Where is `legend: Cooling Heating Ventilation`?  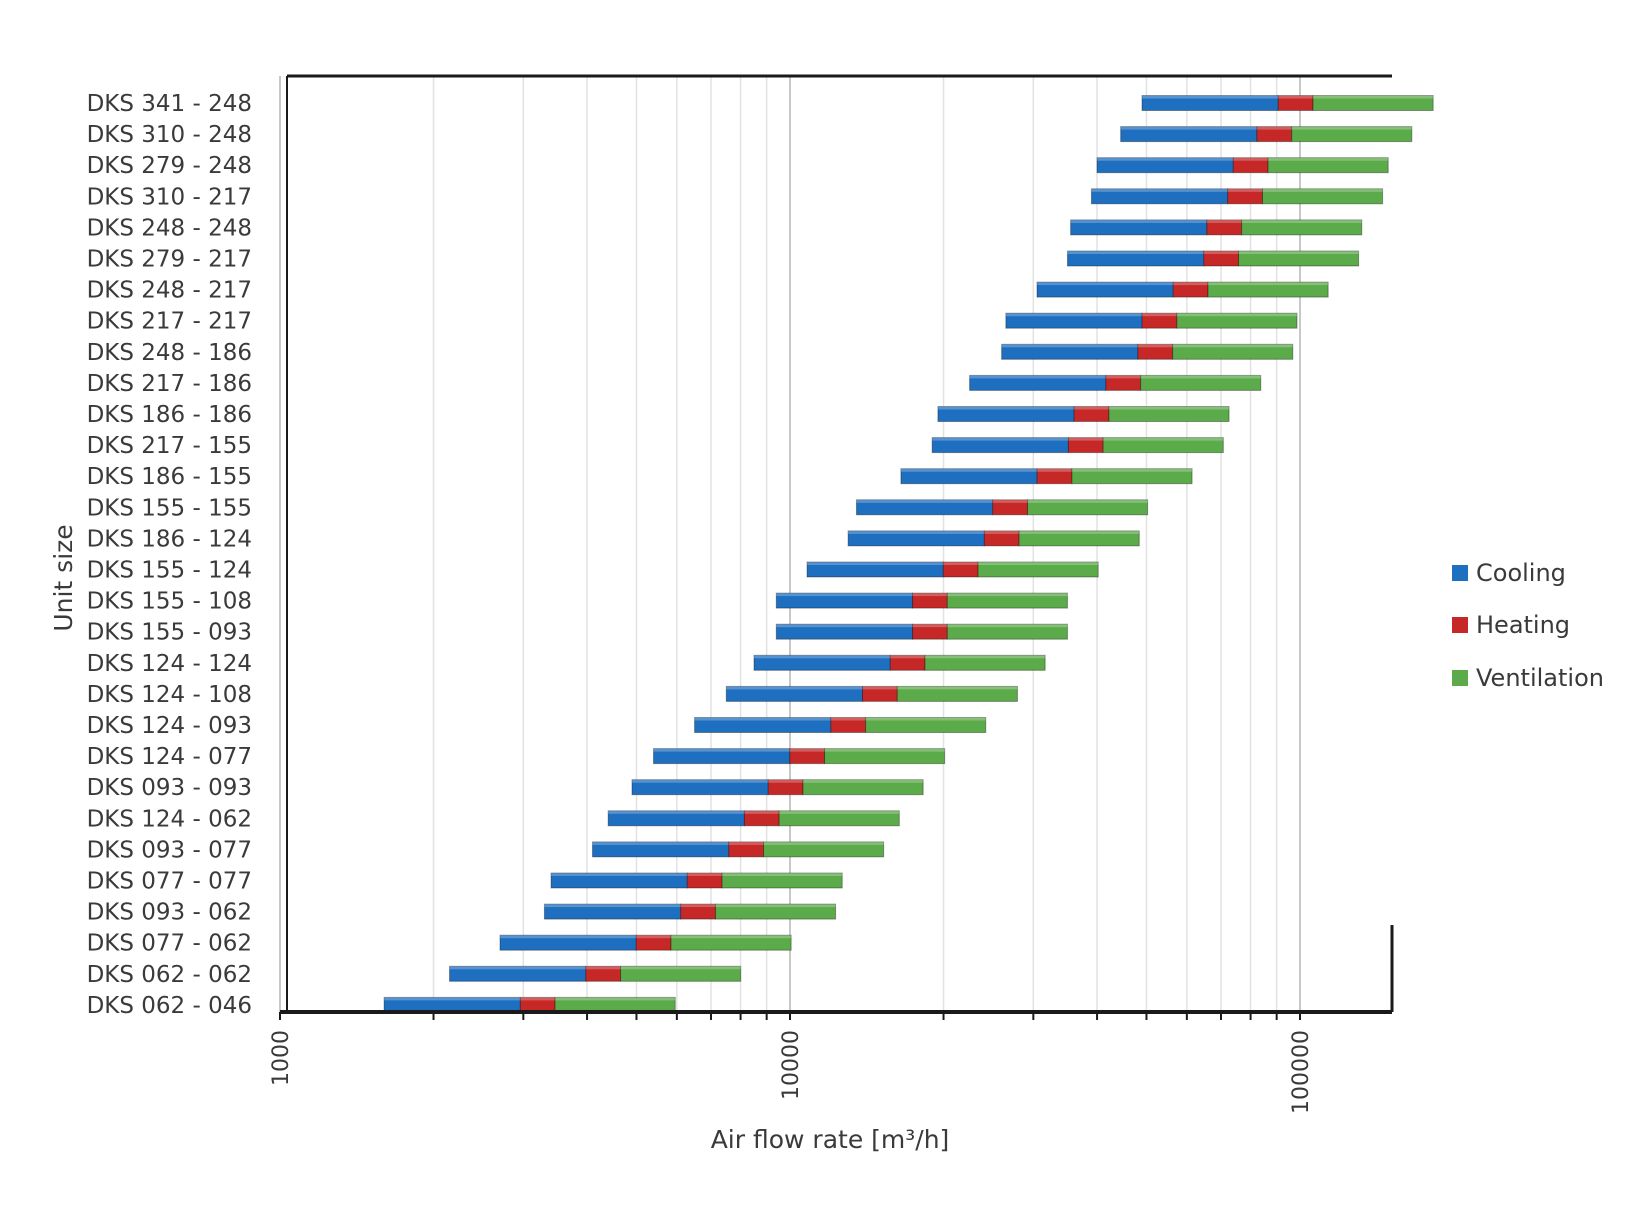
legend: Cooling Heating Ventilation is located at coordinates (1528, 625).